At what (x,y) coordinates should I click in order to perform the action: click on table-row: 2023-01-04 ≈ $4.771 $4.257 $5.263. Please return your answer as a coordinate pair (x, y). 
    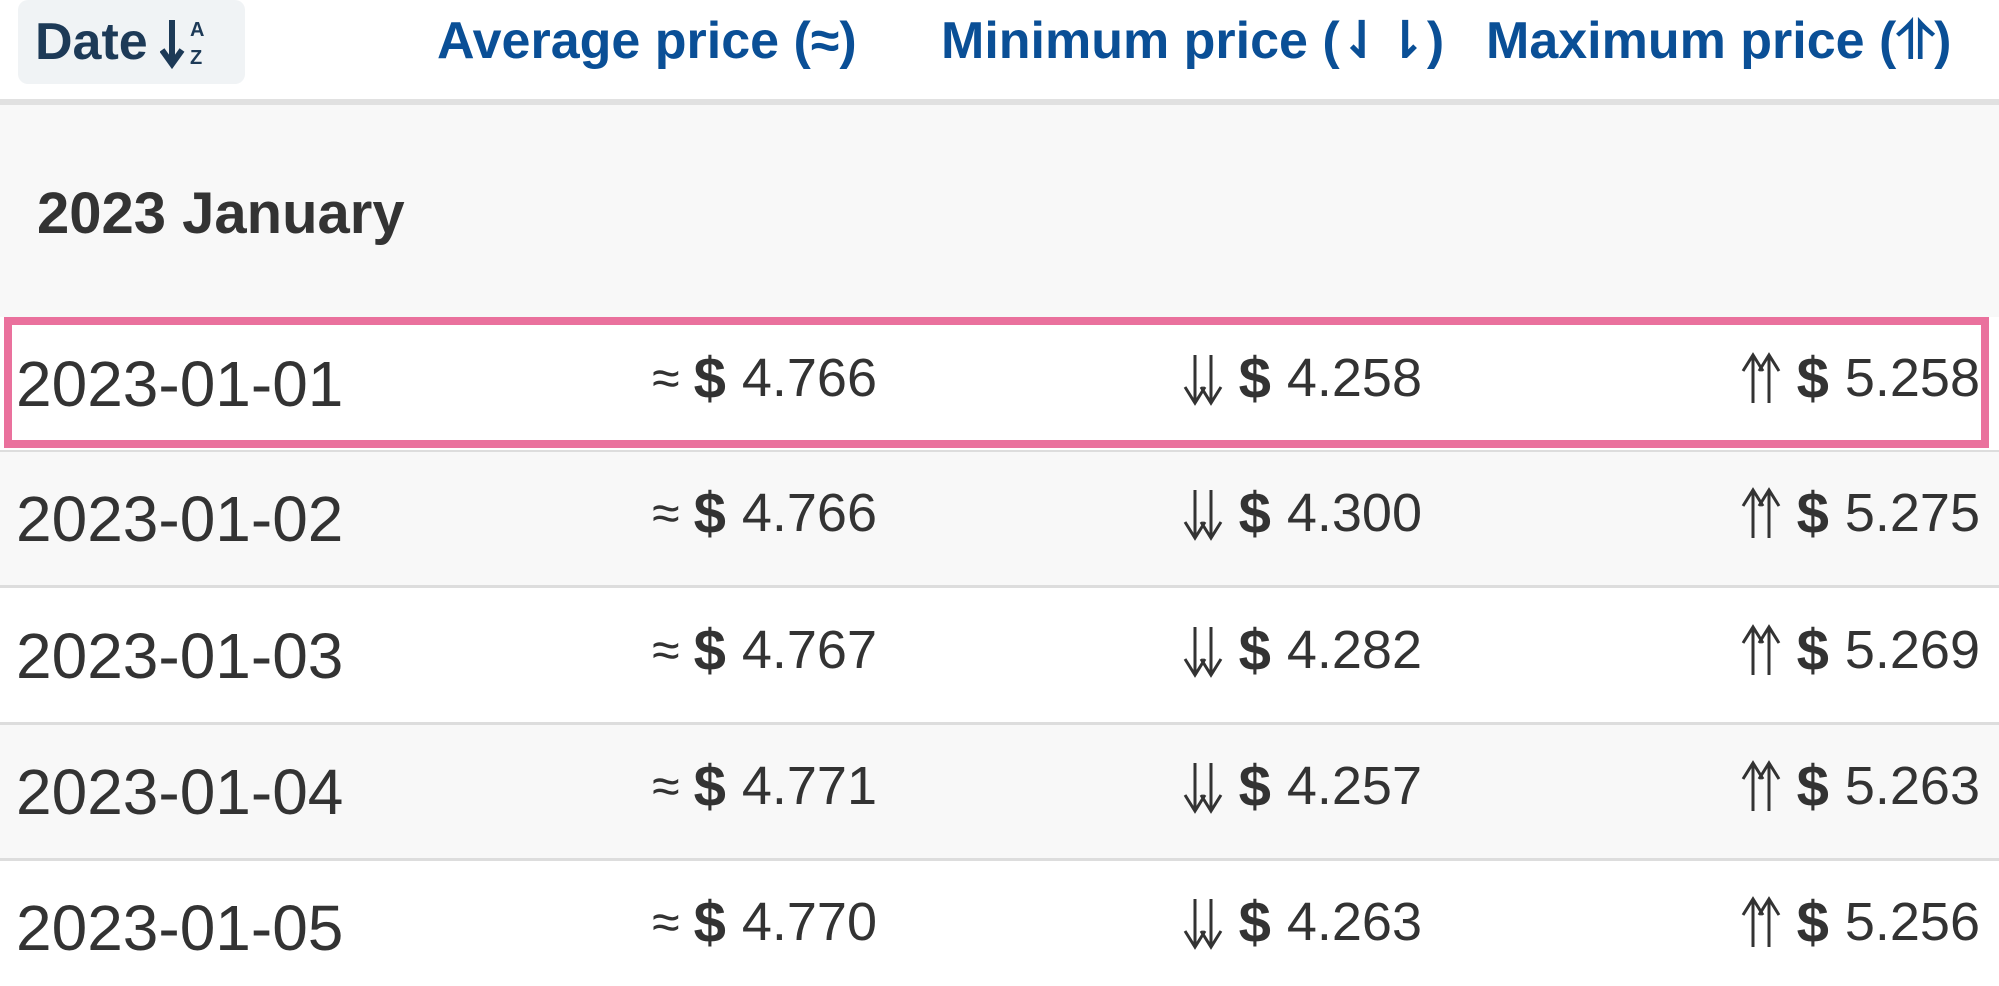
    Looking at the image, I should click on (999, 791).